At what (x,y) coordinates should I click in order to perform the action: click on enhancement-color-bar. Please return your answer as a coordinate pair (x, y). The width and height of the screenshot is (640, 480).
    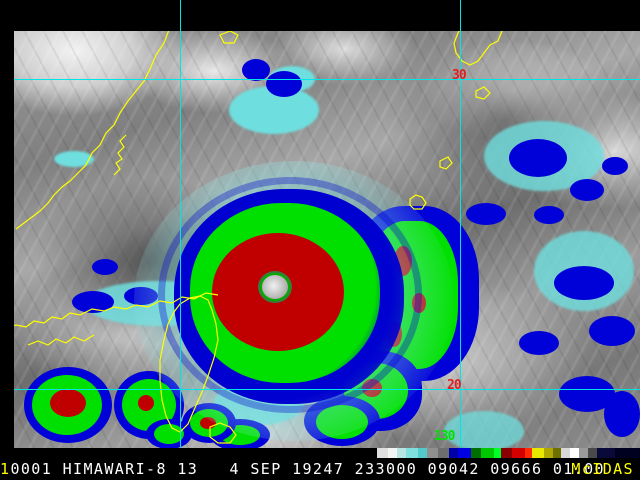
    Looking at the image, I should click on (320, 453).